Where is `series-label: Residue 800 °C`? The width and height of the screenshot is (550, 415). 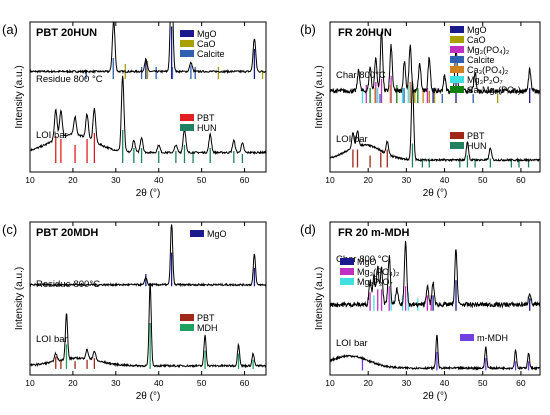 series-label: Residue 800 °C is located at coordinates (69, 79).